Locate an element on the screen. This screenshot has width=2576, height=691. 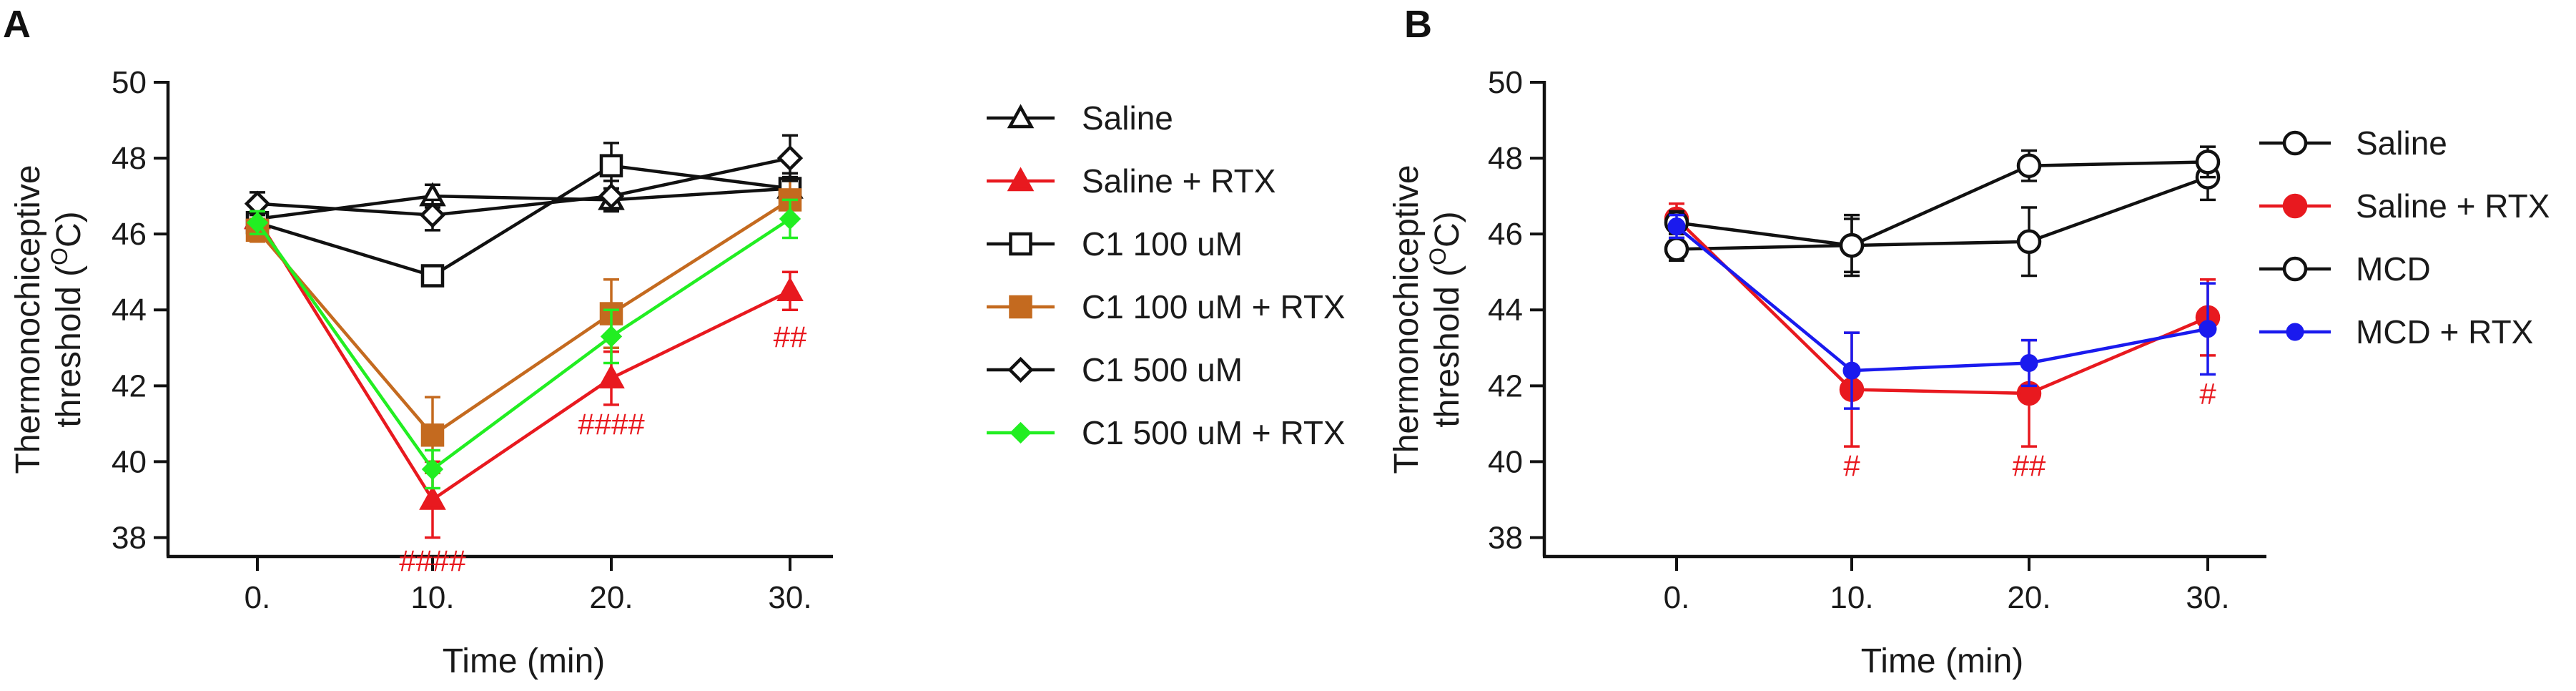
legend-label: C1 100 uM is located at coordinates (1162, 244).